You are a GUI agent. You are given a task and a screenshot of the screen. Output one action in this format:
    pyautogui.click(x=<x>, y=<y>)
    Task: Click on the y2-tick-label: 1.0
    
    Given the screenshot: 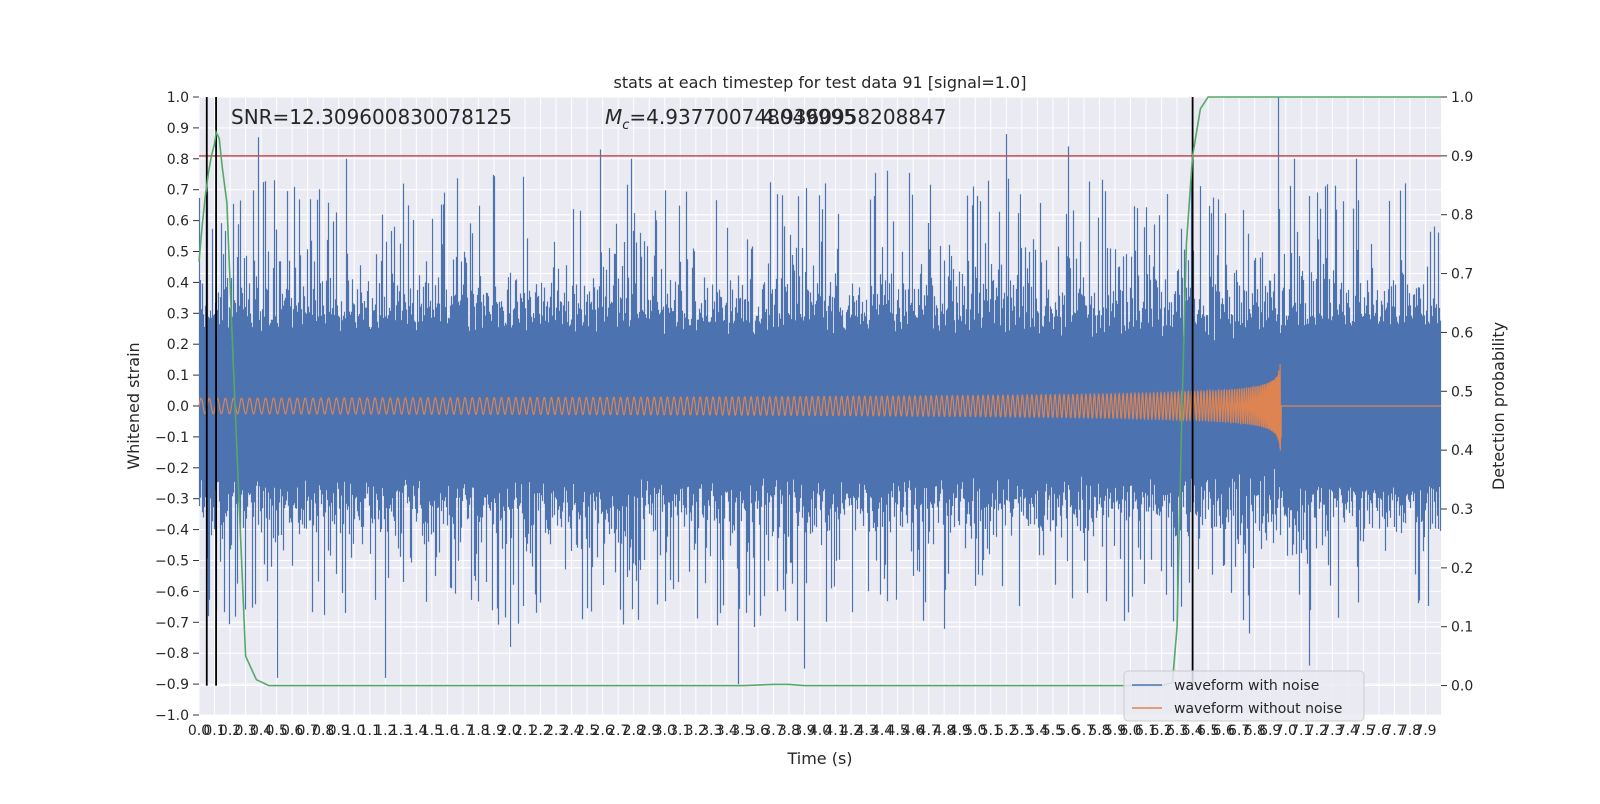 What is the action you would take?
    pyautogui.click(x=1462, y=98)
    